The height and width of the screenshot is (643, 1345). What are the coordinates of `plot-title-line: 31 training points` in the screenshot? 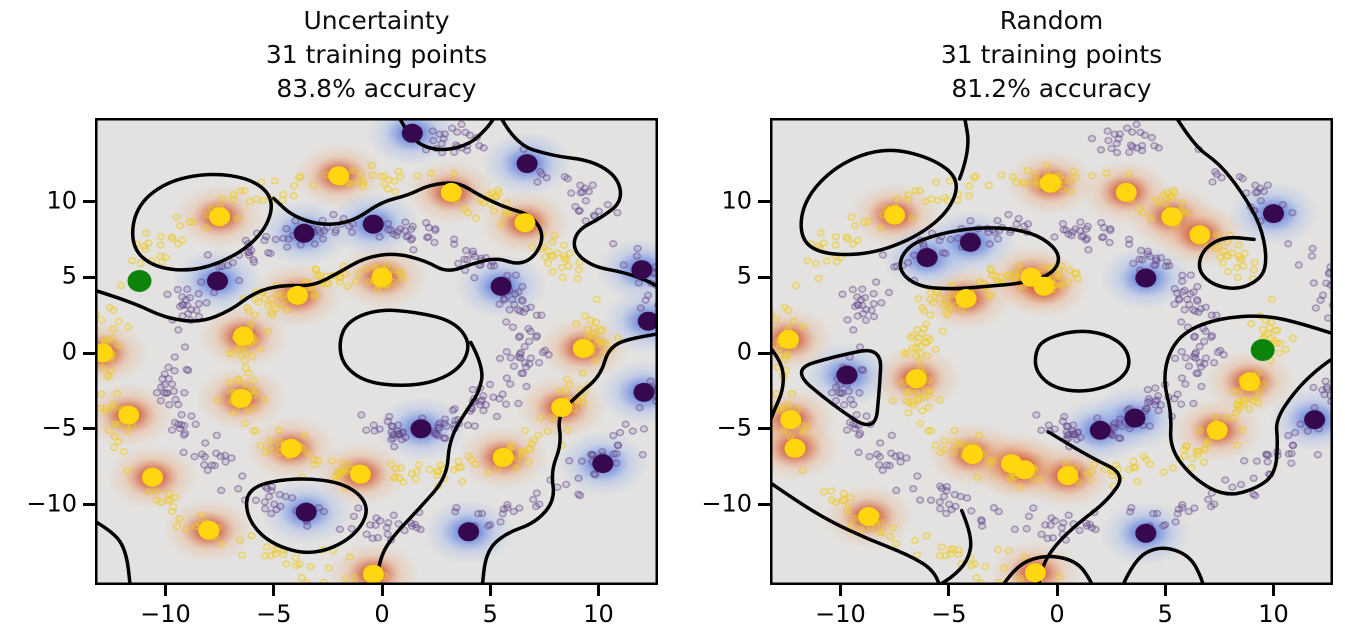 It's located at (376, 54).